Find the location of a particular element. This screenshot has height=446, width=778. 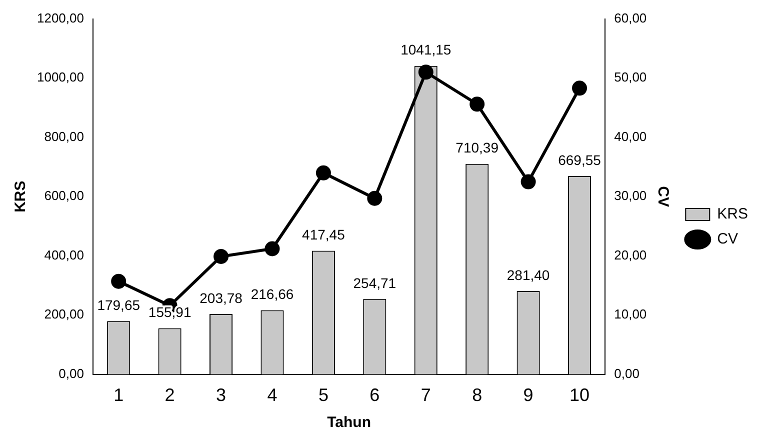

y2-tick-label: 40,00 is located at coordinates (630, 136).